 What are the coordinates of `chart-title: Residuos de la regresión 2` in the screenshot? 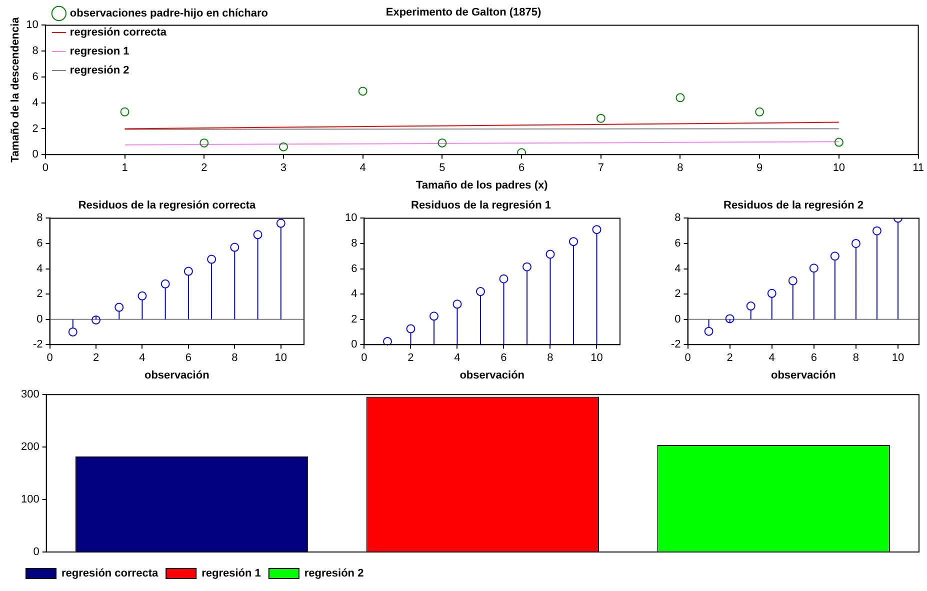 It's located at (794, 206).